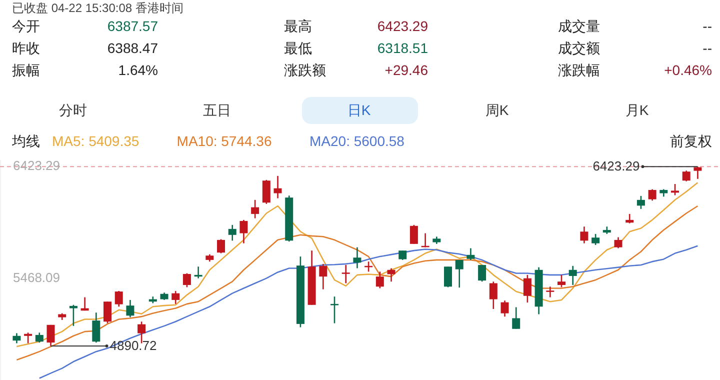 This screenshot has width=720, height=380. Describe the element at coordinates (579, 48) in the screenshot. I see `text: 成交额` at that location.